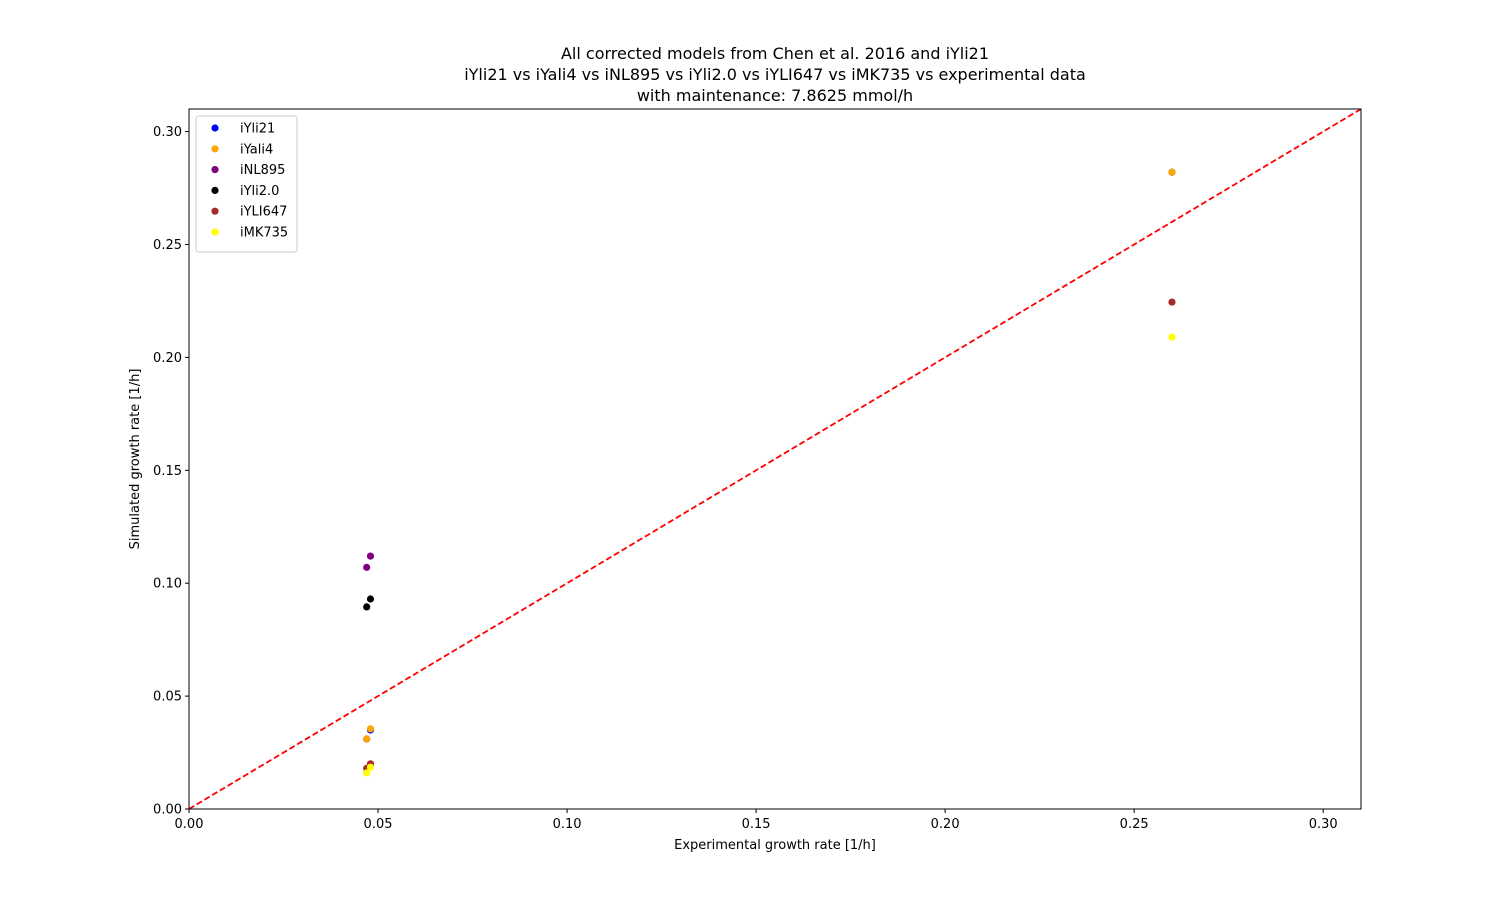  Describe the element at coordinates (262, 170) in the screenshot. I see `legend-label-iNL895: iNL895` at that location.